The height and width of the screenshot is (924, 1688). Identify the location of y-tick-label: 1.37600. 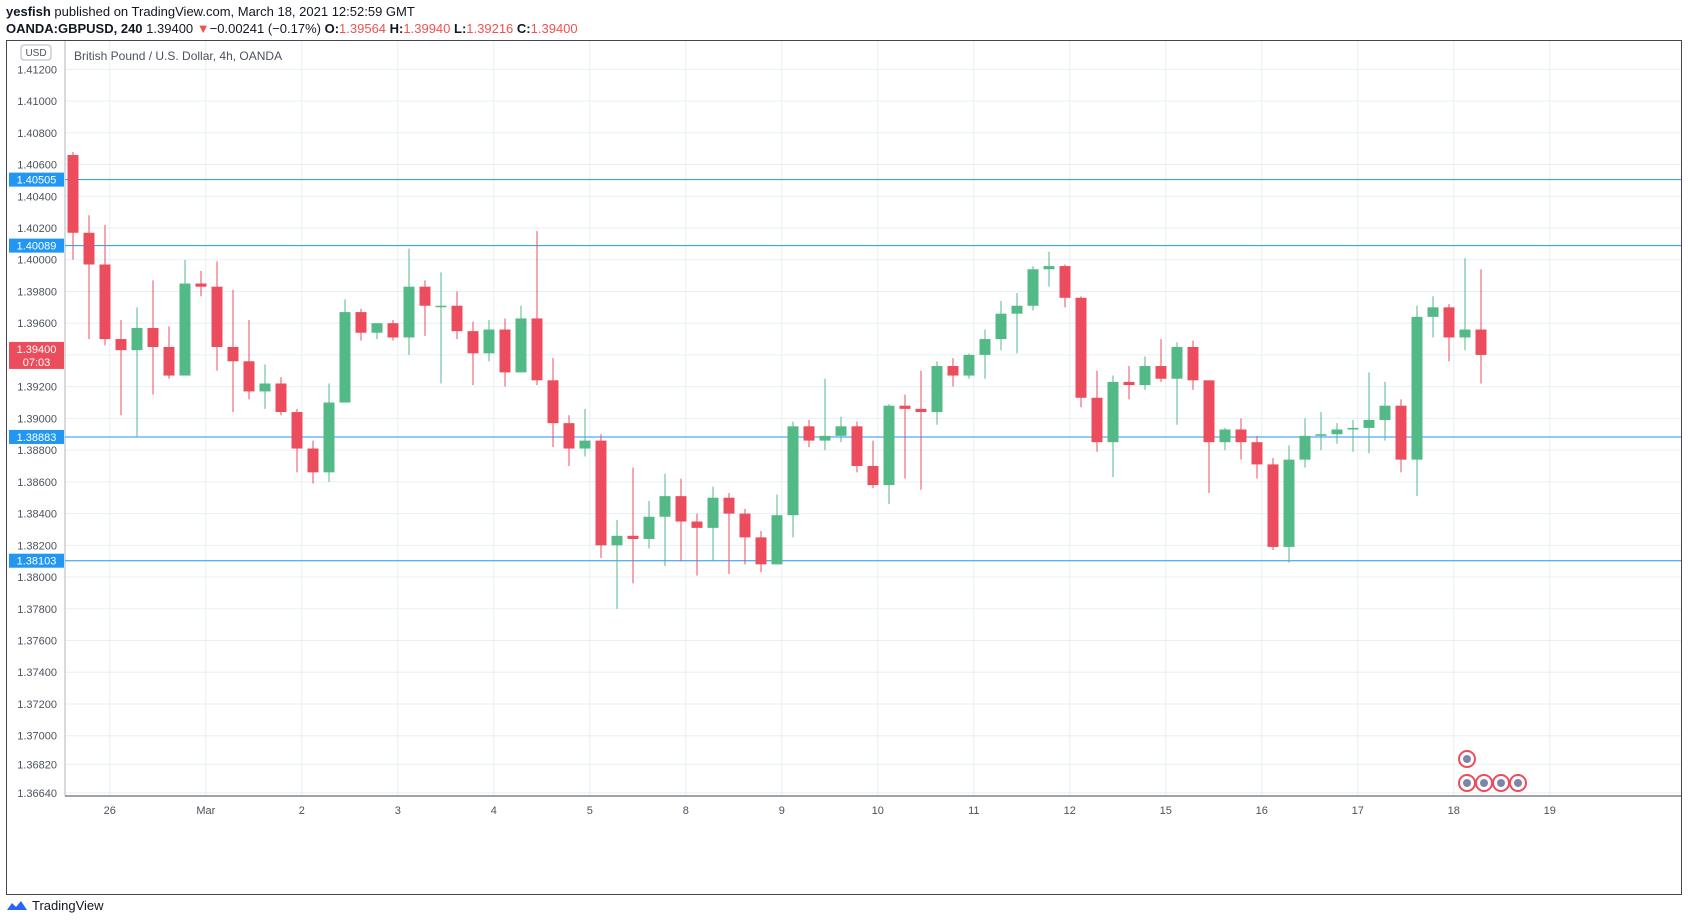
(37, 642).